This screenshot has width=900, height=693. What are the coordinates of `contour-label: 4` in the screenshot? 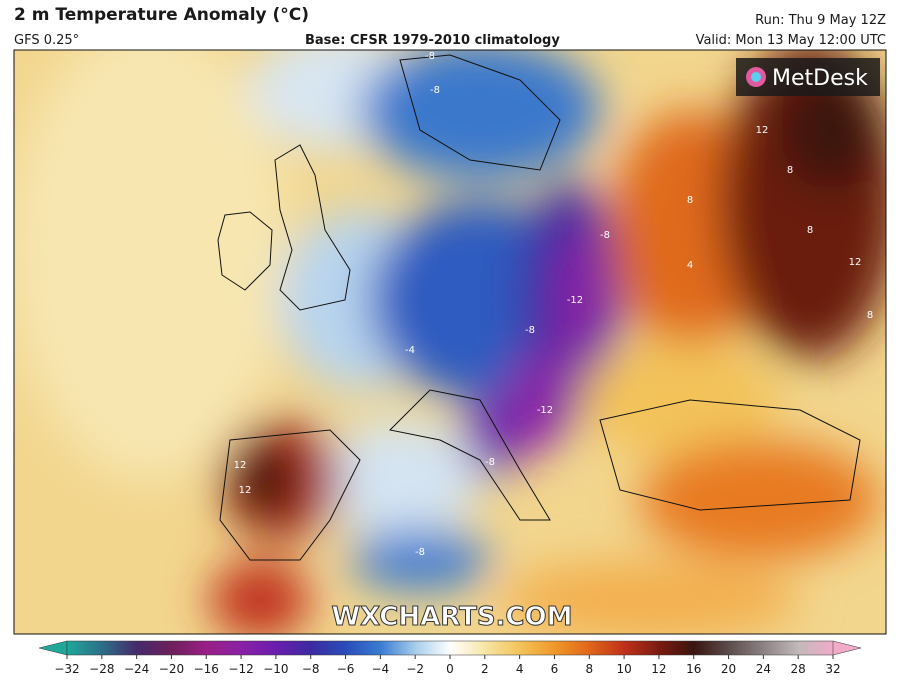 It's located at (690, 265).